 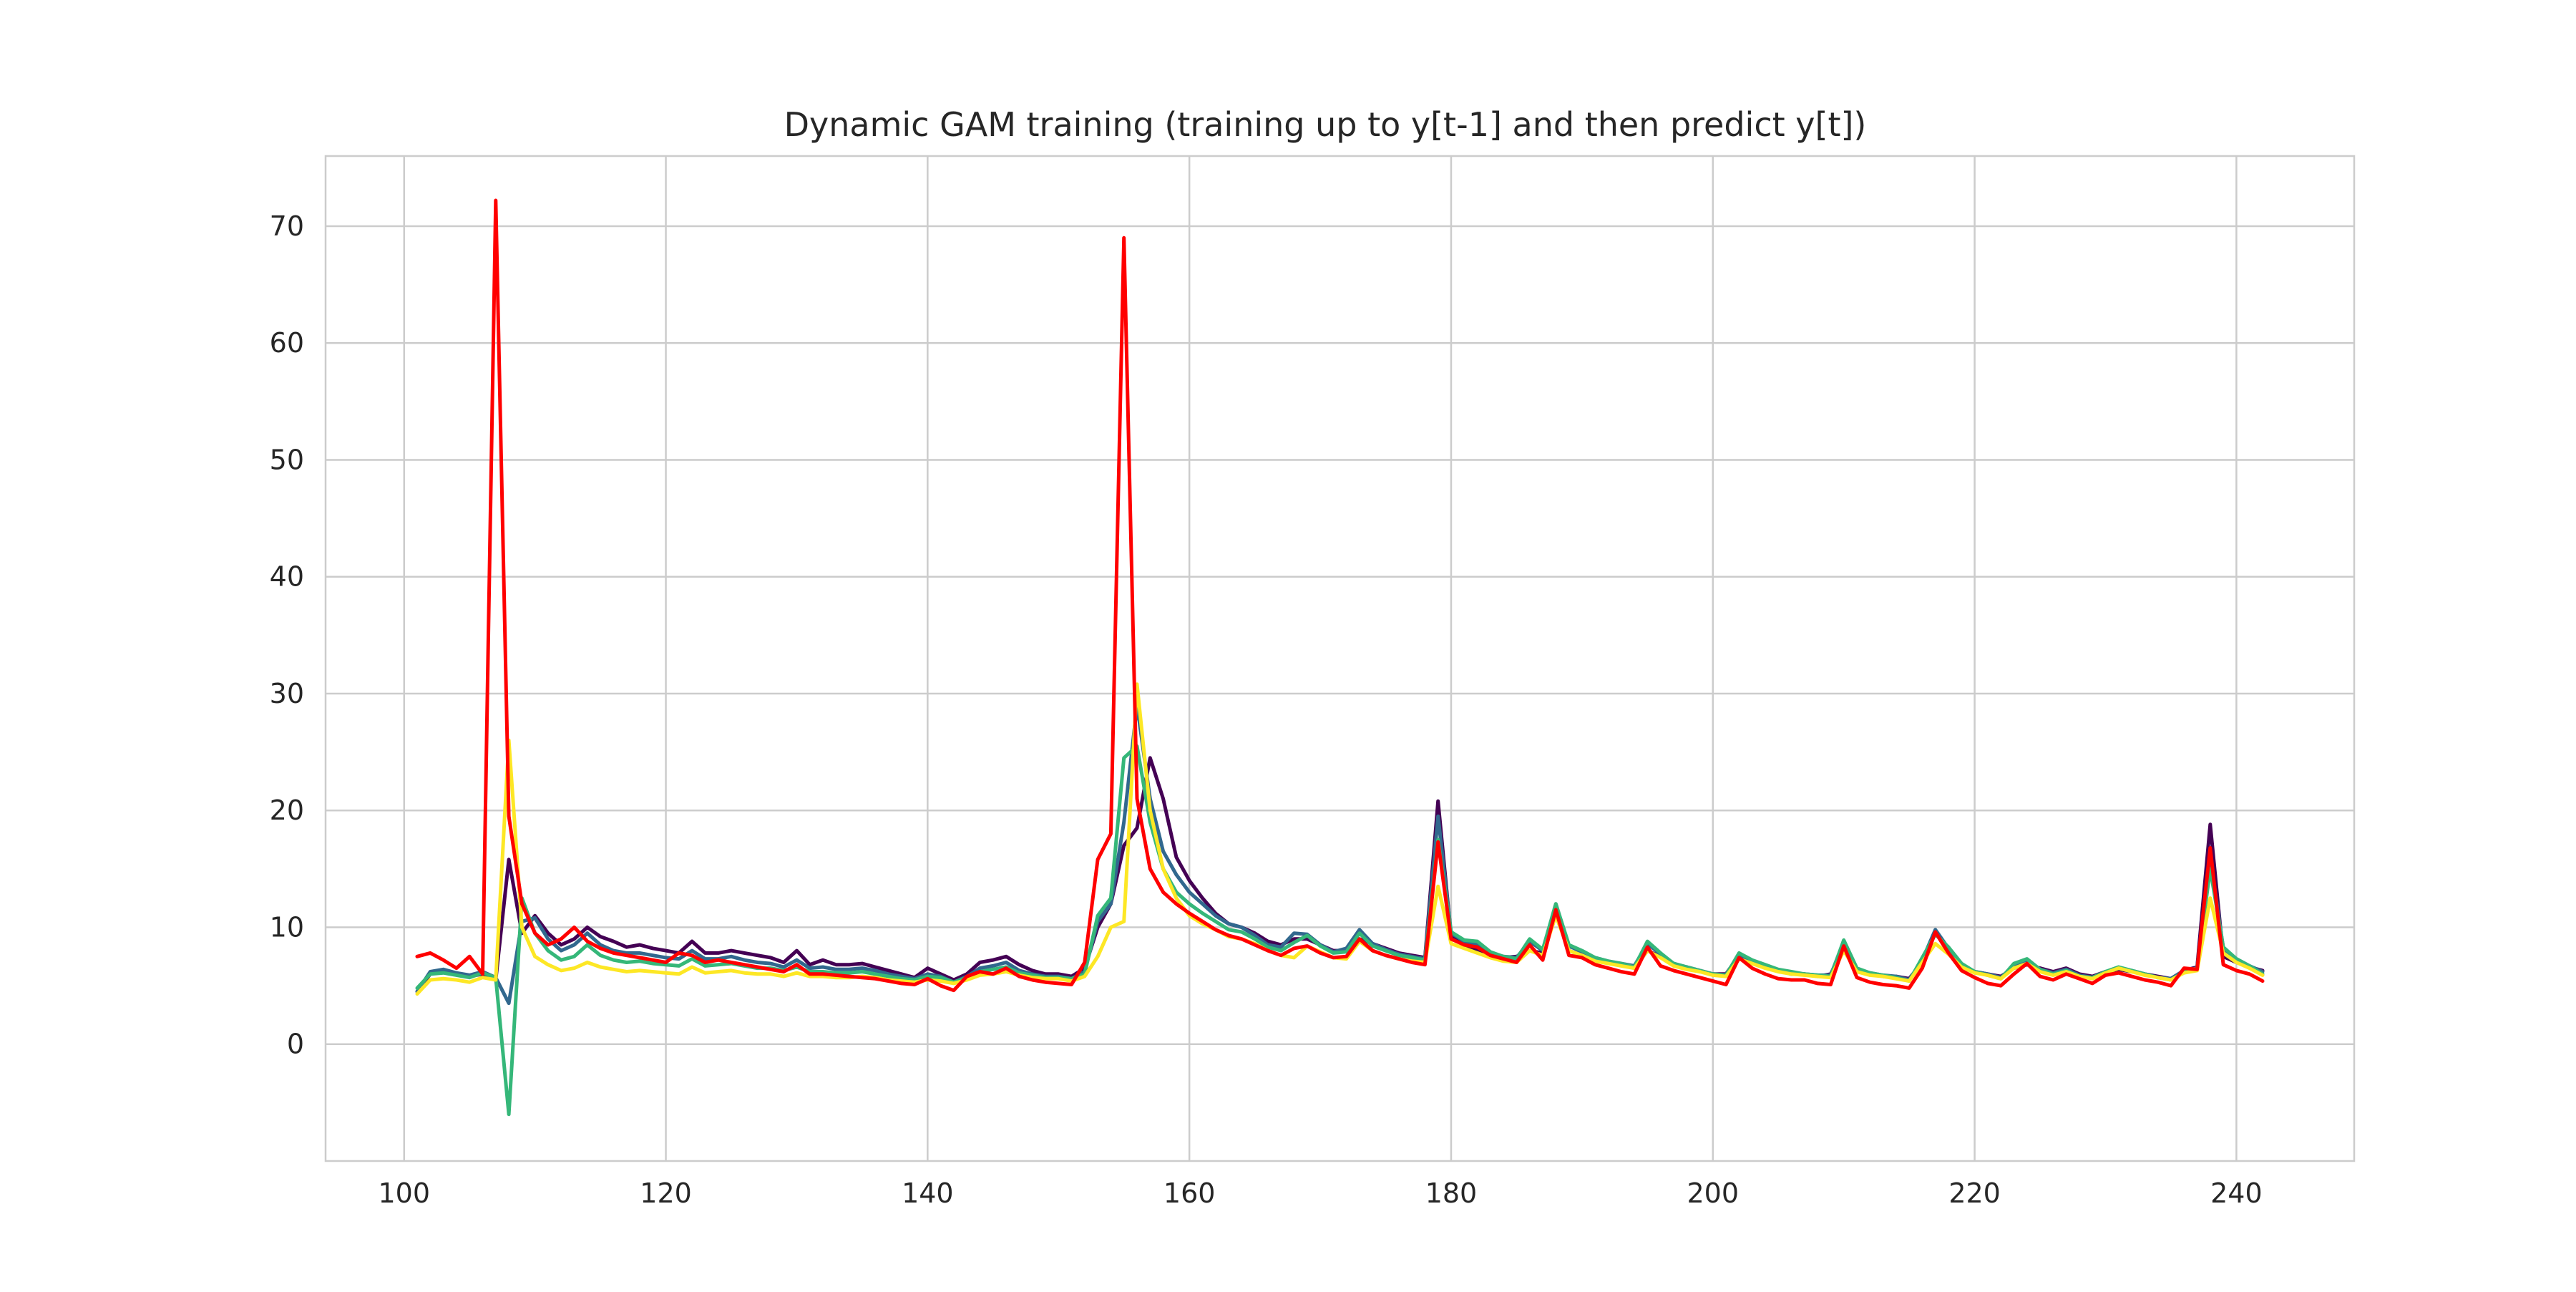 I want to click on y-tick-label: 10, so click(x=287, y=927).